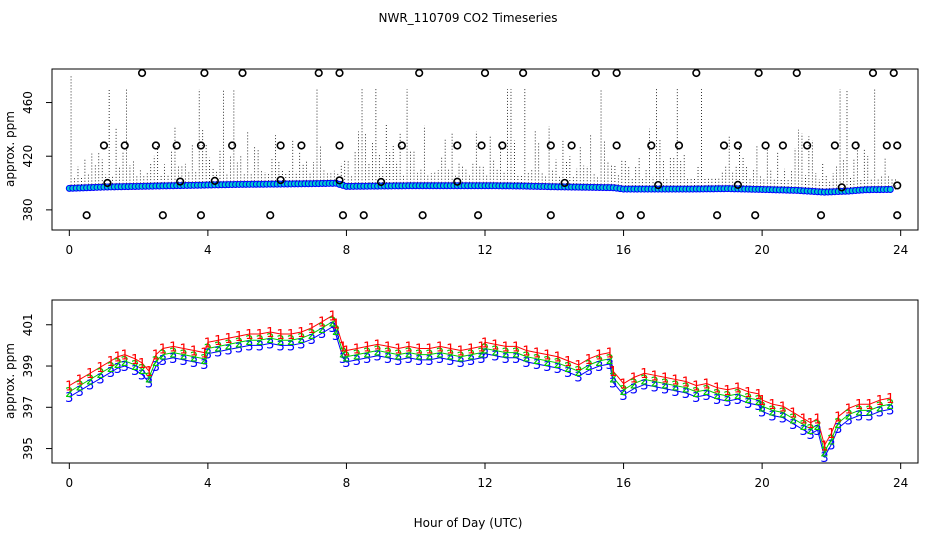 Image resolution: width=936 pixels, height=540 pixels. What do you see at coordinates (468, 18) in the screenshot?
I see `chart-title: NWR_110709 CO2 Timeseries` at bounding box center [468, 18].